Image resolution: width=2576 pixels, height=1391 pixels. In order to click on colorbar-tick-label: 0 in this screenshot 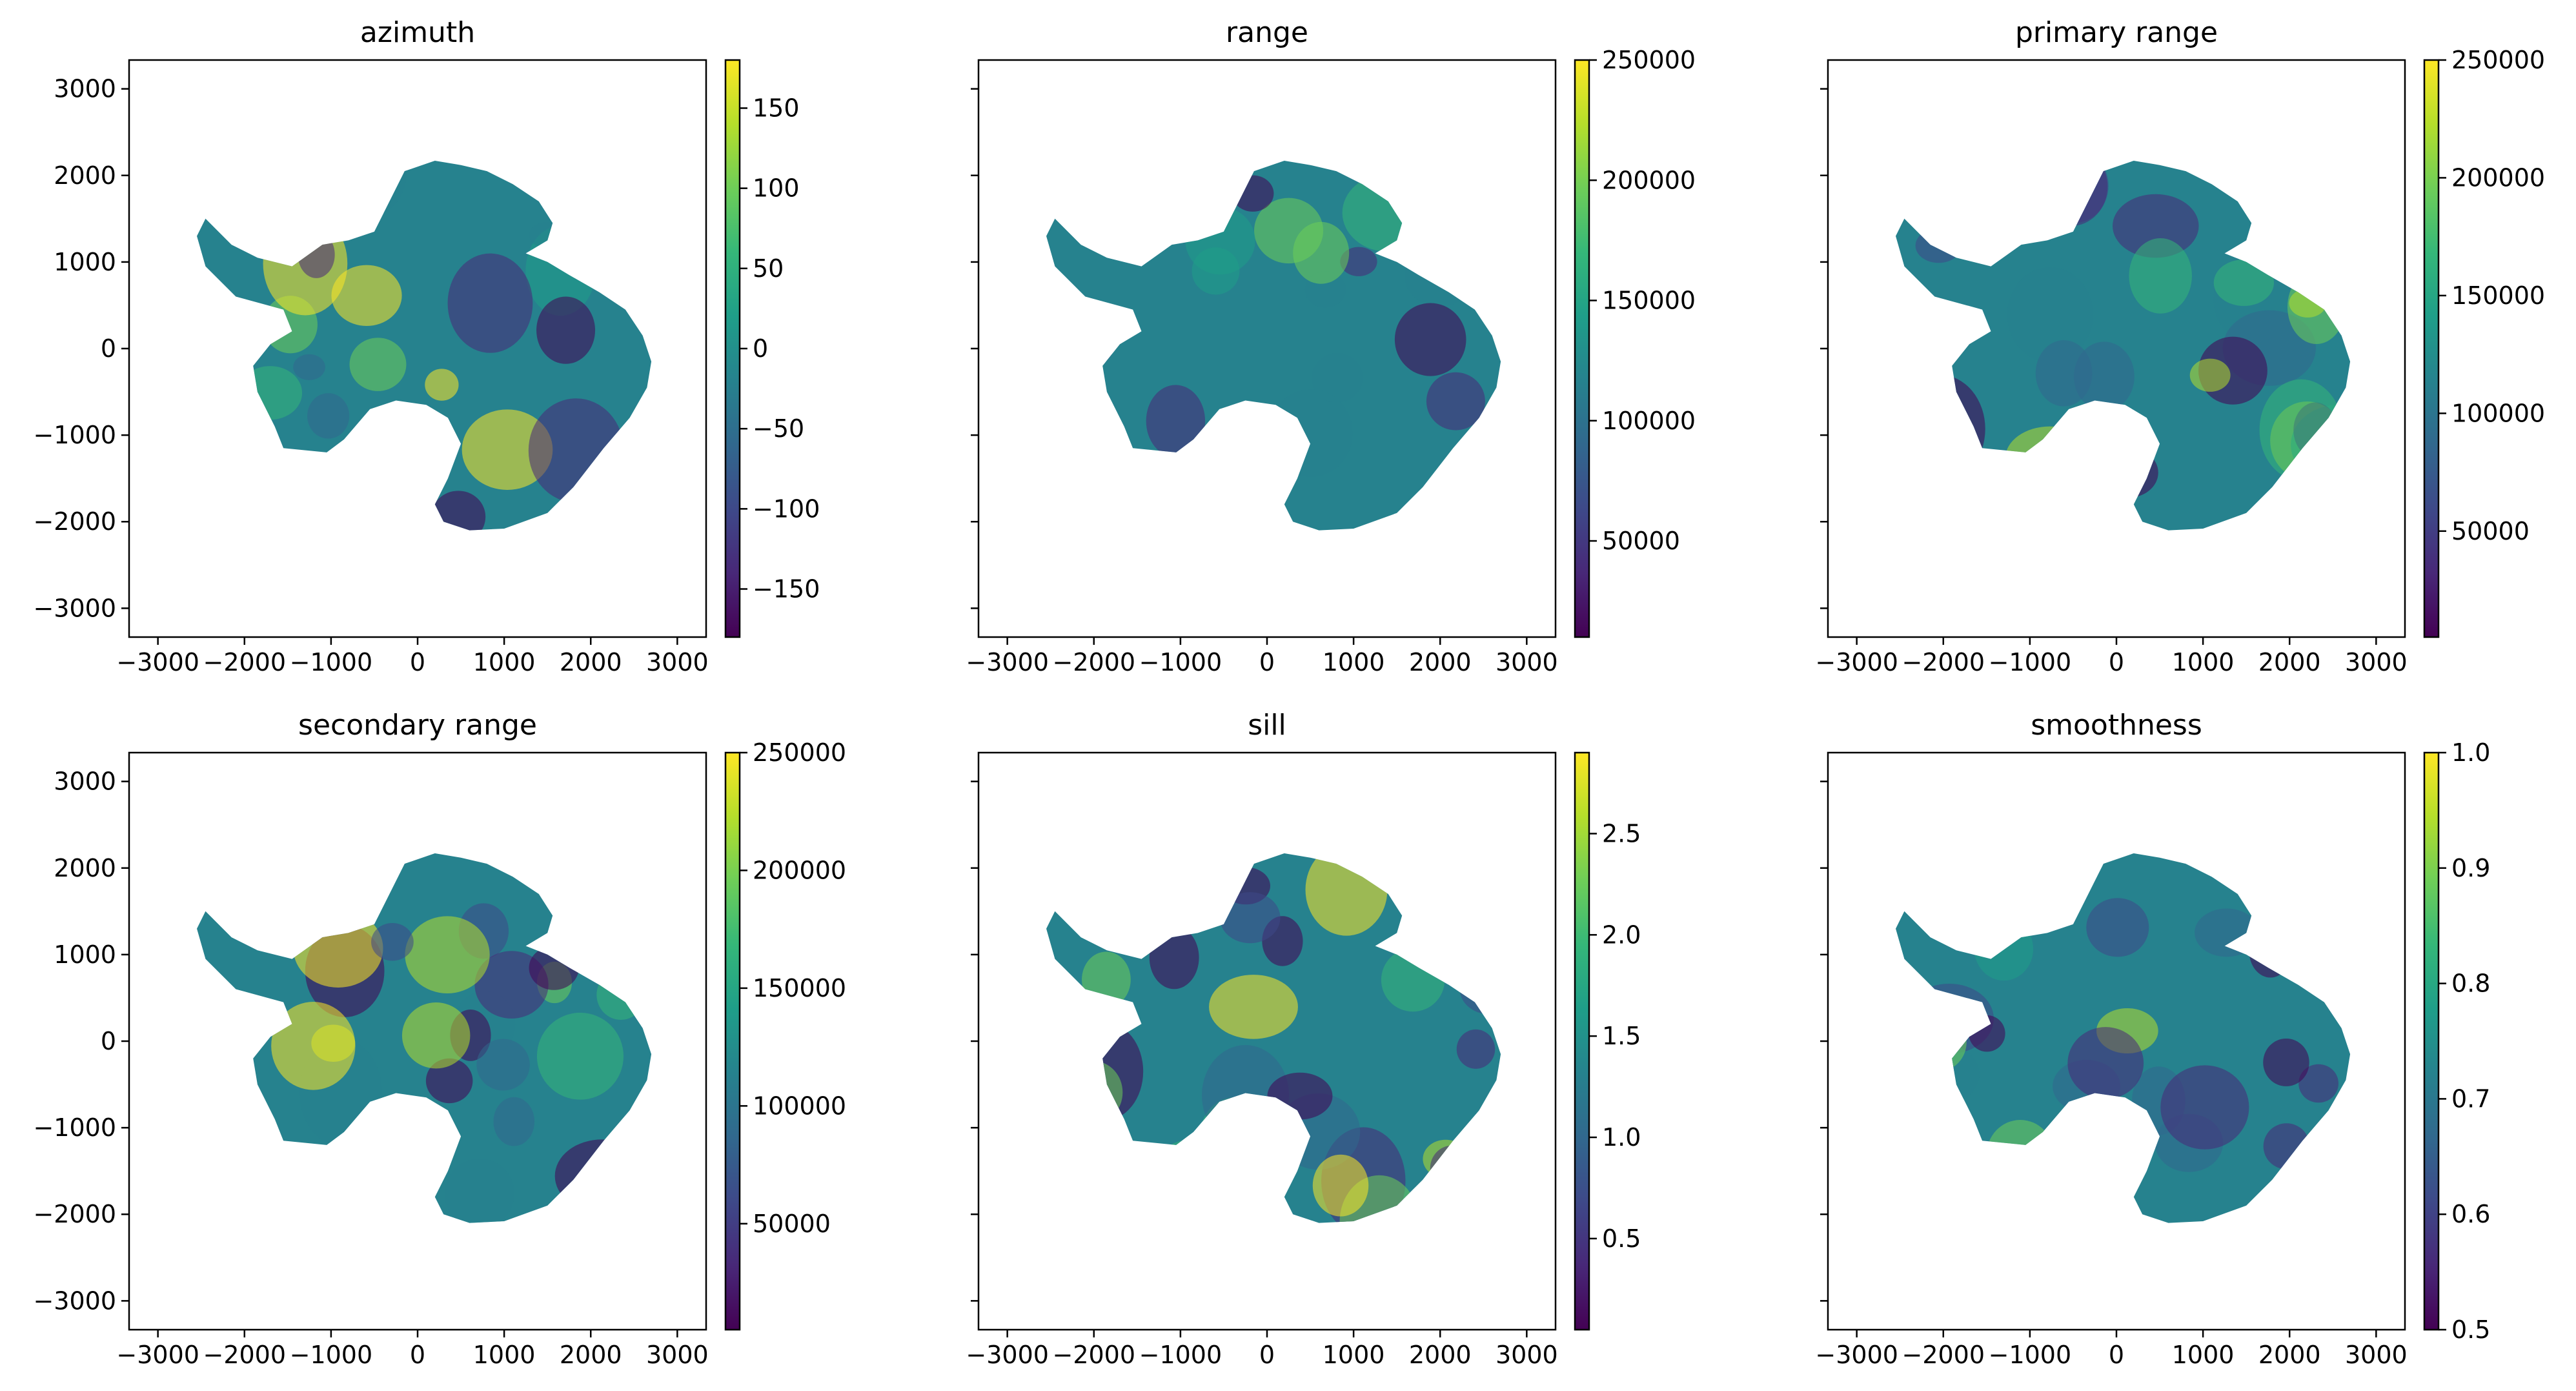, I will do `click(760, 349)`.